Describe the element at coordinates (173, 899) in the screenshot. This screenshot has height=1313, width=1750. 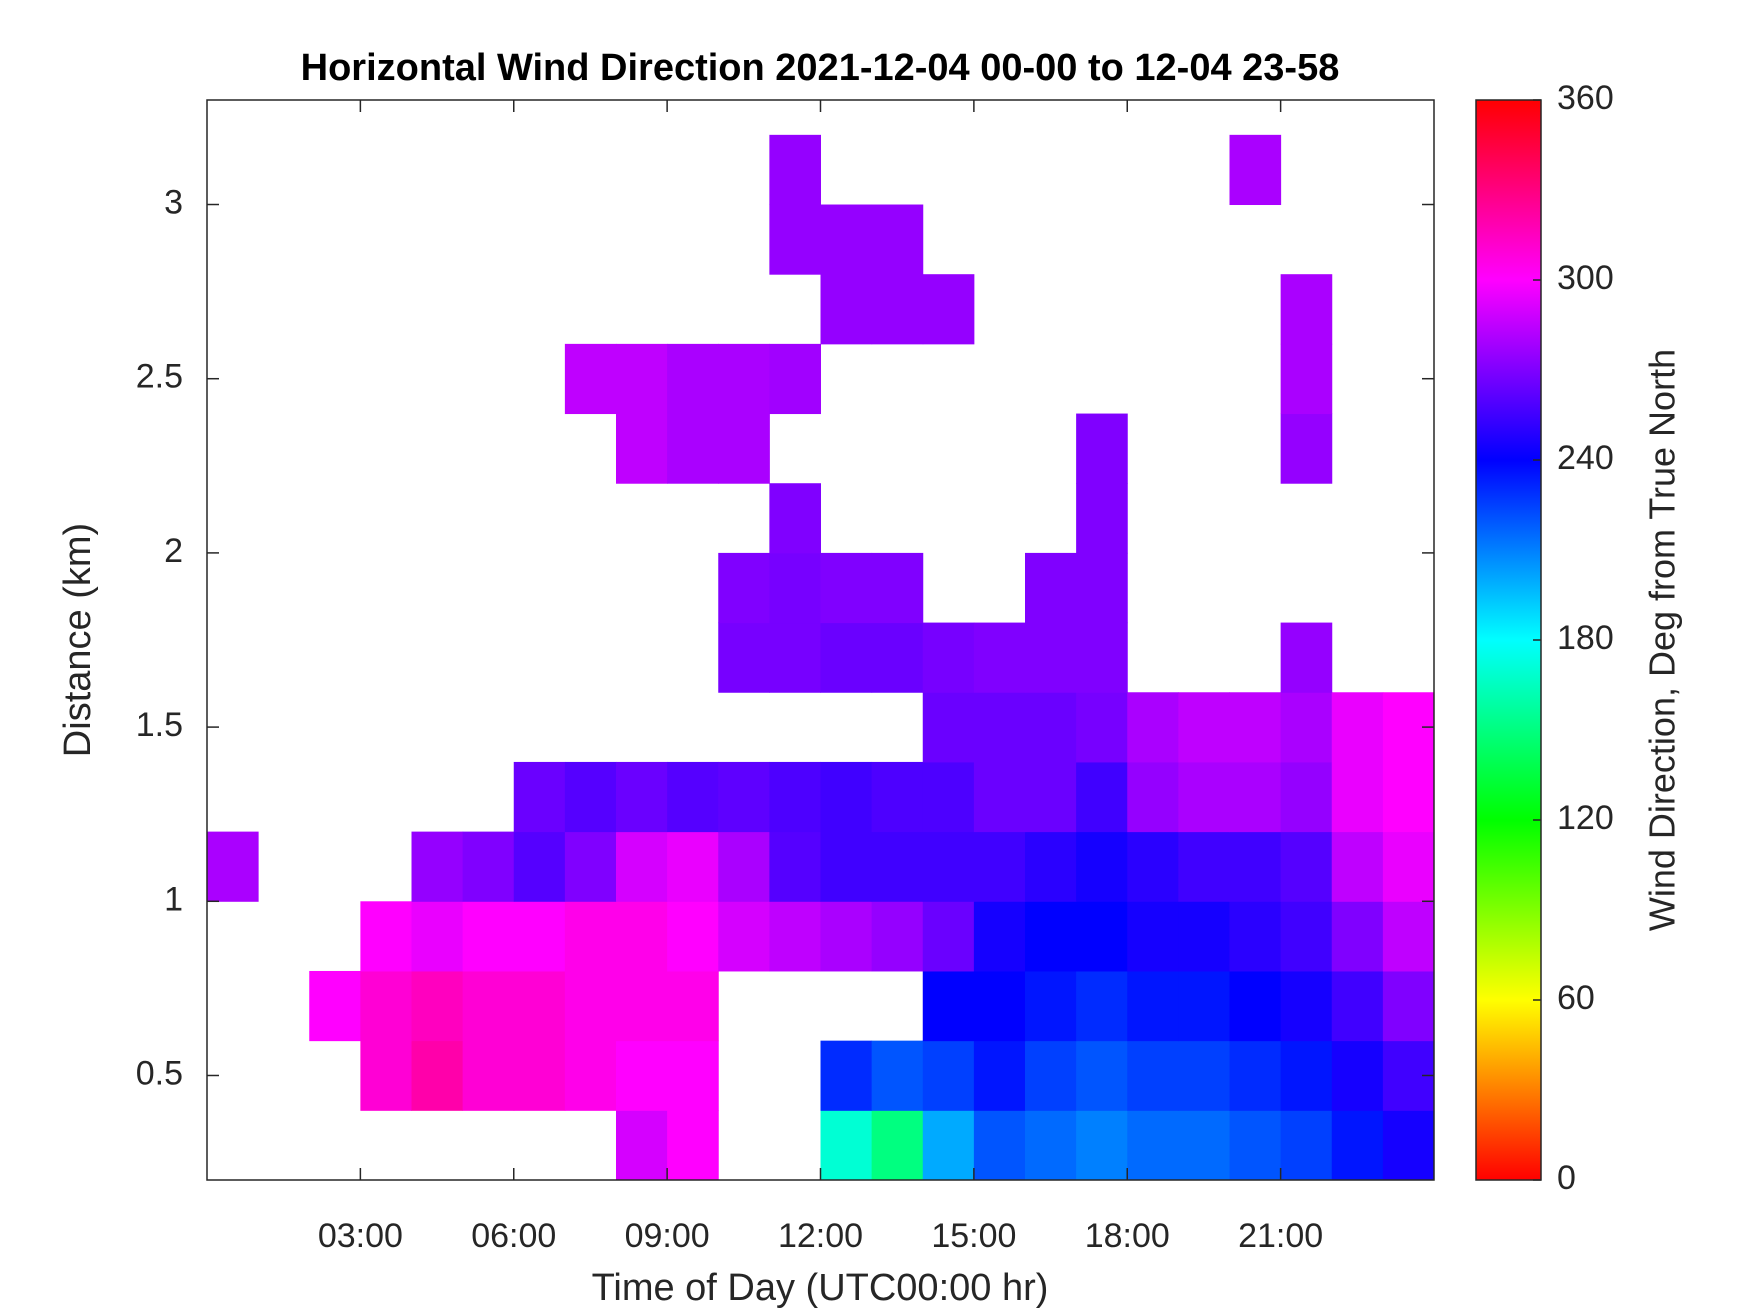
I see `y-tick-label: 1` at that location.